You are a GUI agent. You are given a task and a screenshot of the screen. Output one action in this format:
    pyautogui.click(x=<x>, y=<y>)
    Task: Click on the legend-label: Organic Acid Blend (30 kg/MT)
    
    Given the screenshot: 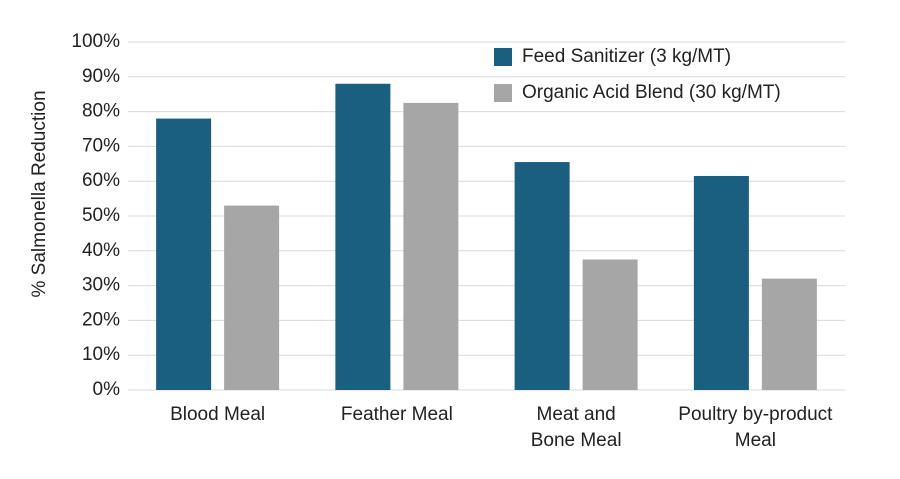 What is the action you would take?
    pyautogui.click(x=651, y=92)
    